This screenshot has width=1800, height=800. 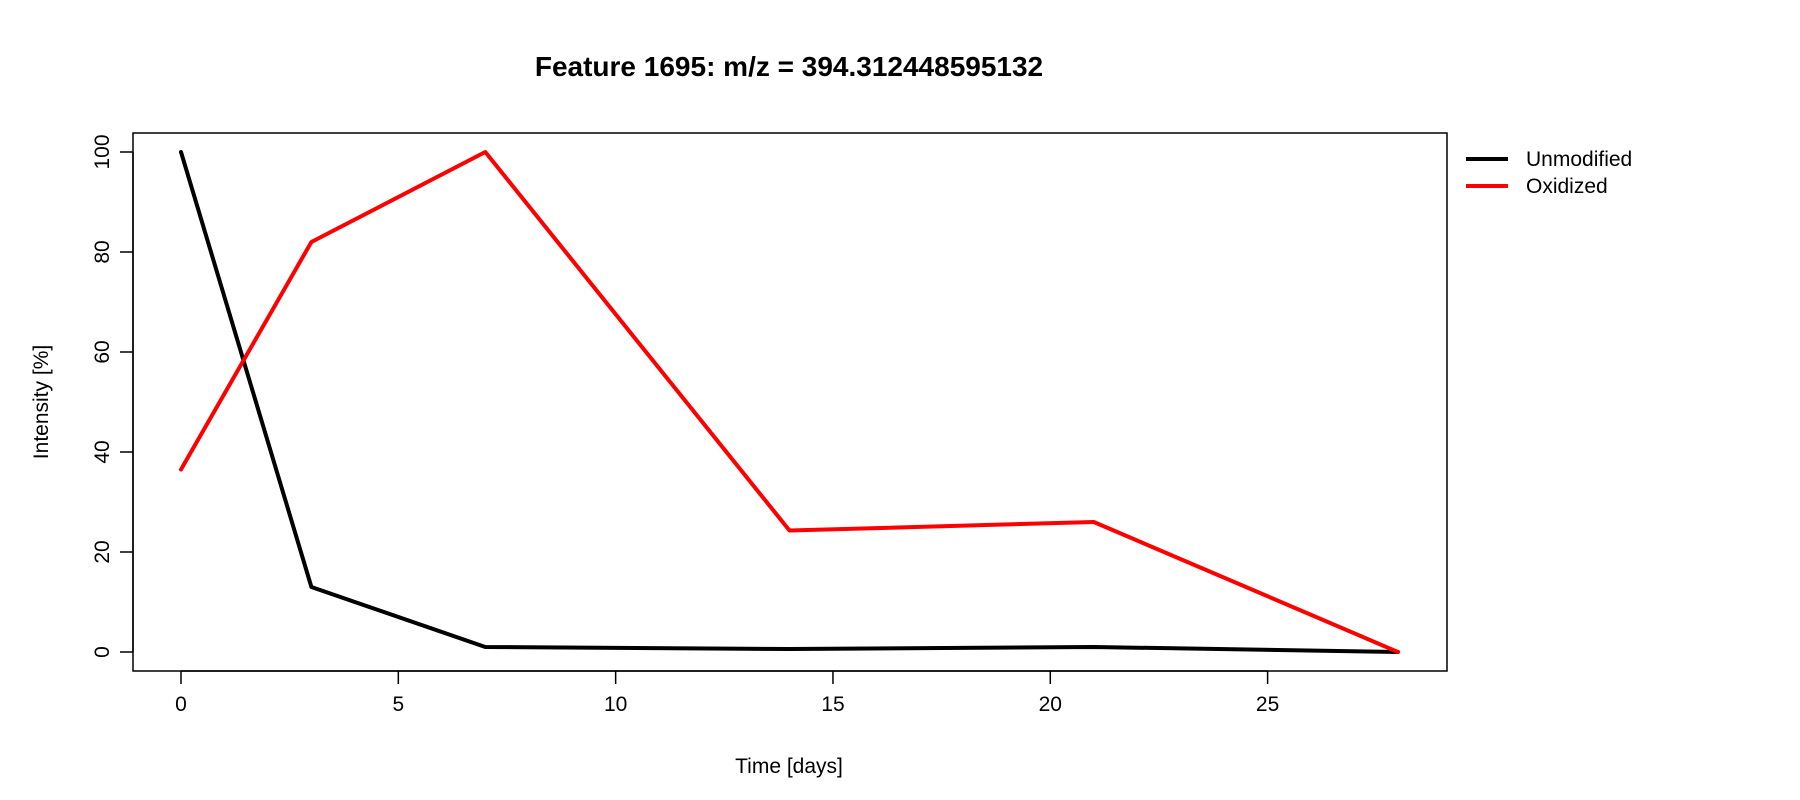 What do you see at coordinates (615, 704) in the screenshot?
I see `x-tick-label: 10` at bounding box center [615, 704].